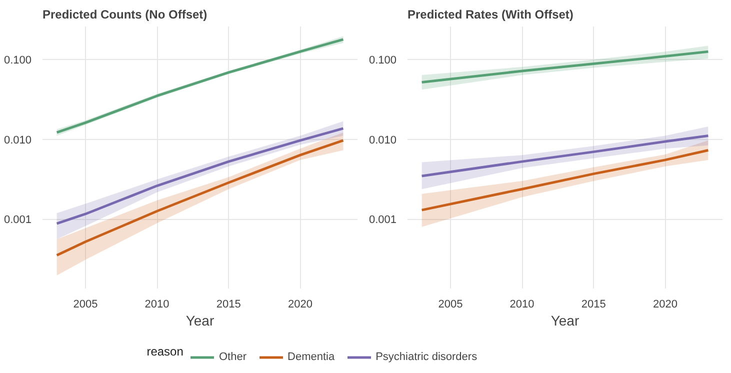 The width and height of the screenshot is (731, 373). I want to click on legend-title: reason, so click(165, 351).